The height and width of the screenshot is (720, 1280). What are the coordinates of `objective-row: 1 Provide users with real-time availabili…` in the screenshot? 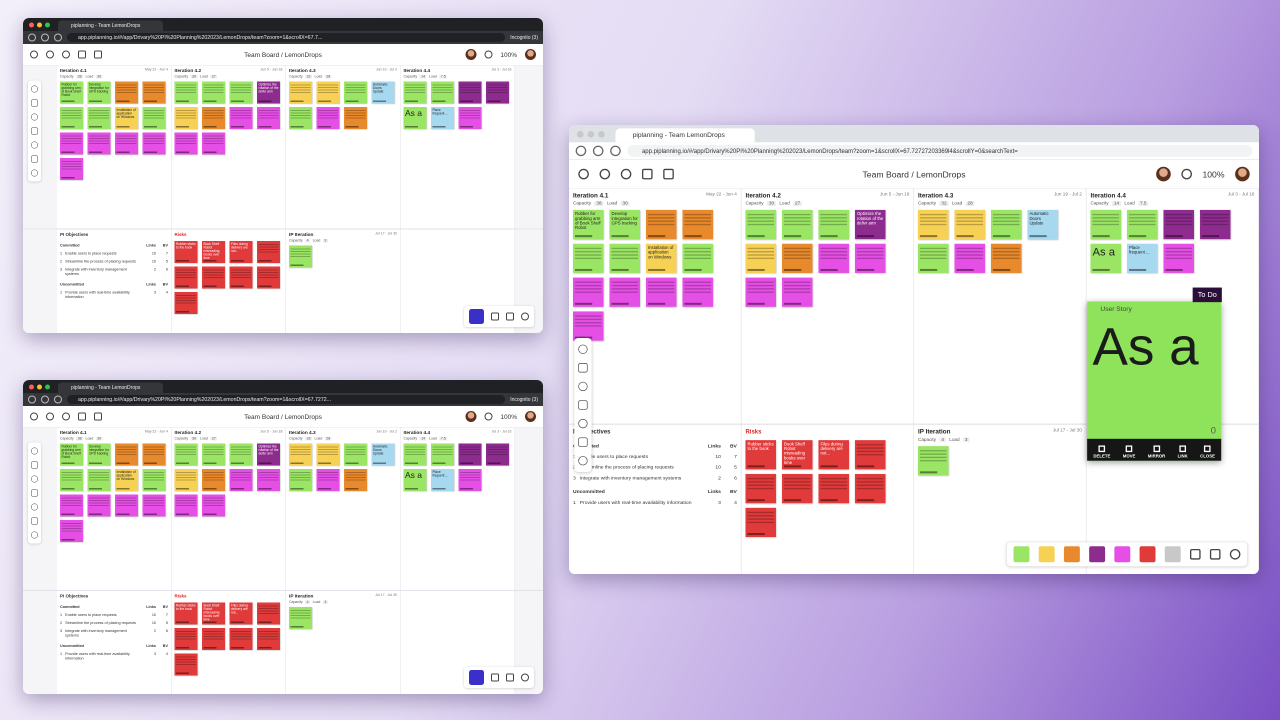 It's located at (655, 502).